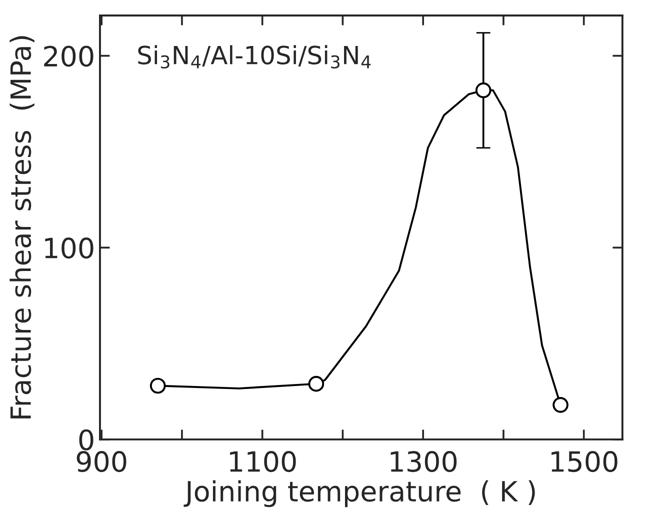 The width and height of the screenshot is (645, 517). What do you see at coordinates (263, 461) in the screenshot?
I see `x-tick-label: 1100` at bounding box center [263, 461].